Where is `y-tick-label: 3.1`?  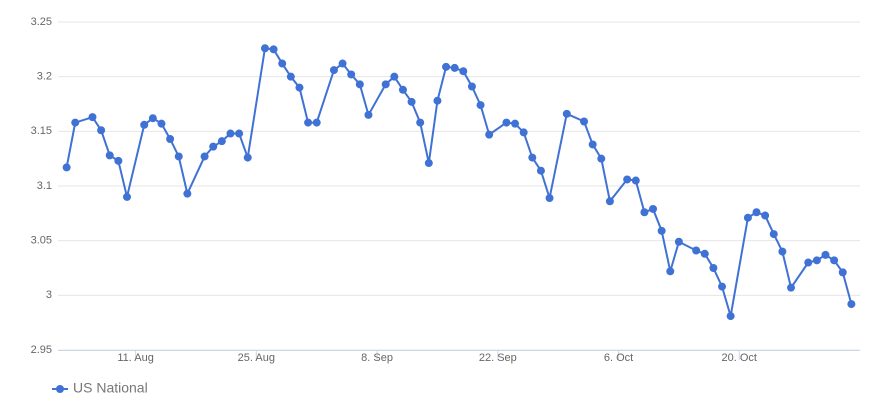 y-tick-label: 3.1 is located at coordinates (44, 186).